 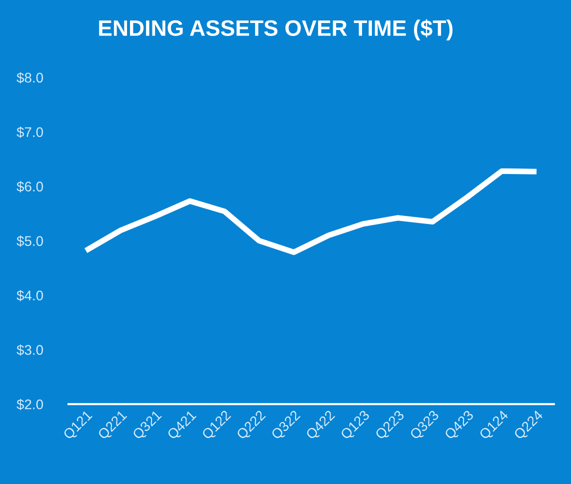 What do you see at coordinates (29, 78) in the screenshot?
I see `y-tick-label: $8.0` at bounding box center [29, 78].